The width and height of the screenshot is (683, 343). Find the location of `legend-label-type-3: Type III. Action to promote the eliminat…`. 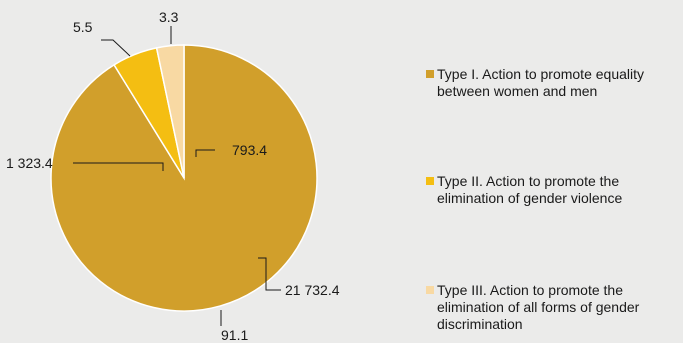

legend-label-type-3: Type III. Action to promote the eliminat… is located at coordinates (538, 307).